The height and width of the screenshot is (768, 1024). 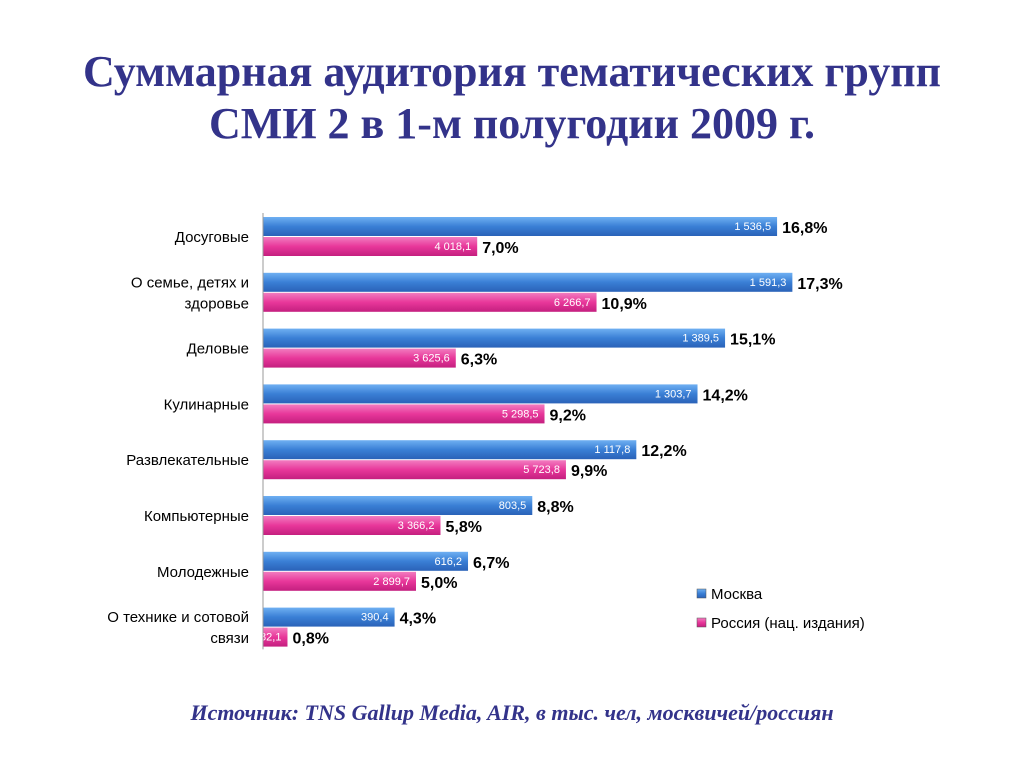 What do you see at coordinates (819, 284) in the screenshot?
I see `percent-label: 17,3%` at bounding box center [819, 284].